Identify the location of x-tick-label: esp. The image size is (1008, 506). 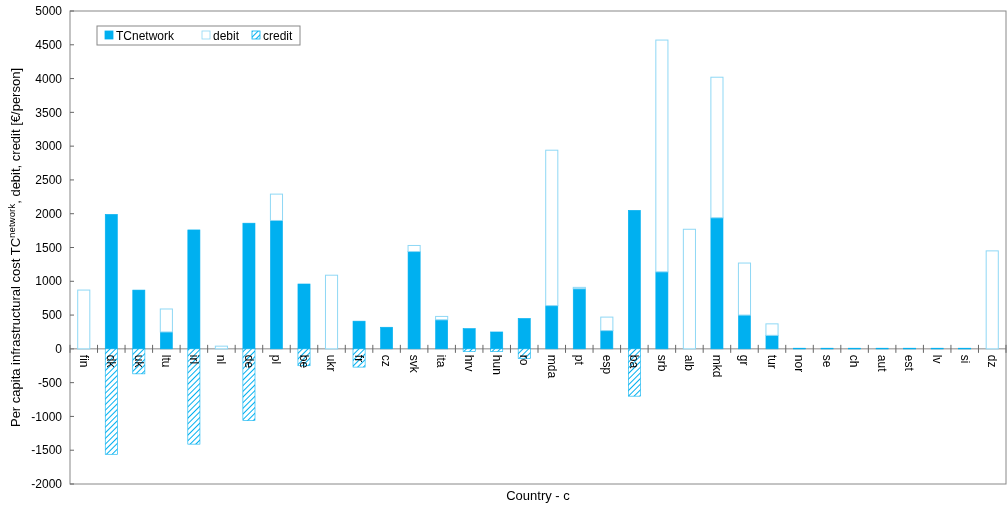
(606, 364).